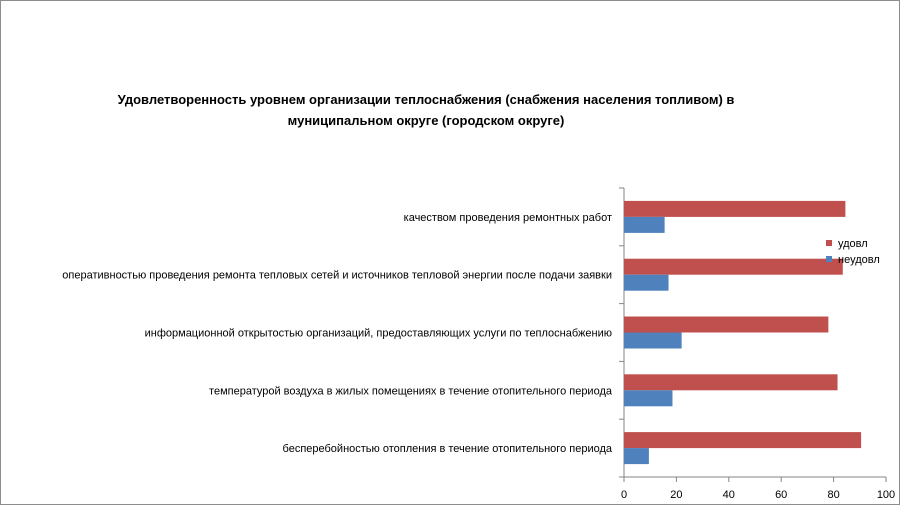 The image size is (900, 505). What do you see at coordinates (624, 495) in the screenshot?
I see `x-tick-label: 0` at bounding box center [624, 495].